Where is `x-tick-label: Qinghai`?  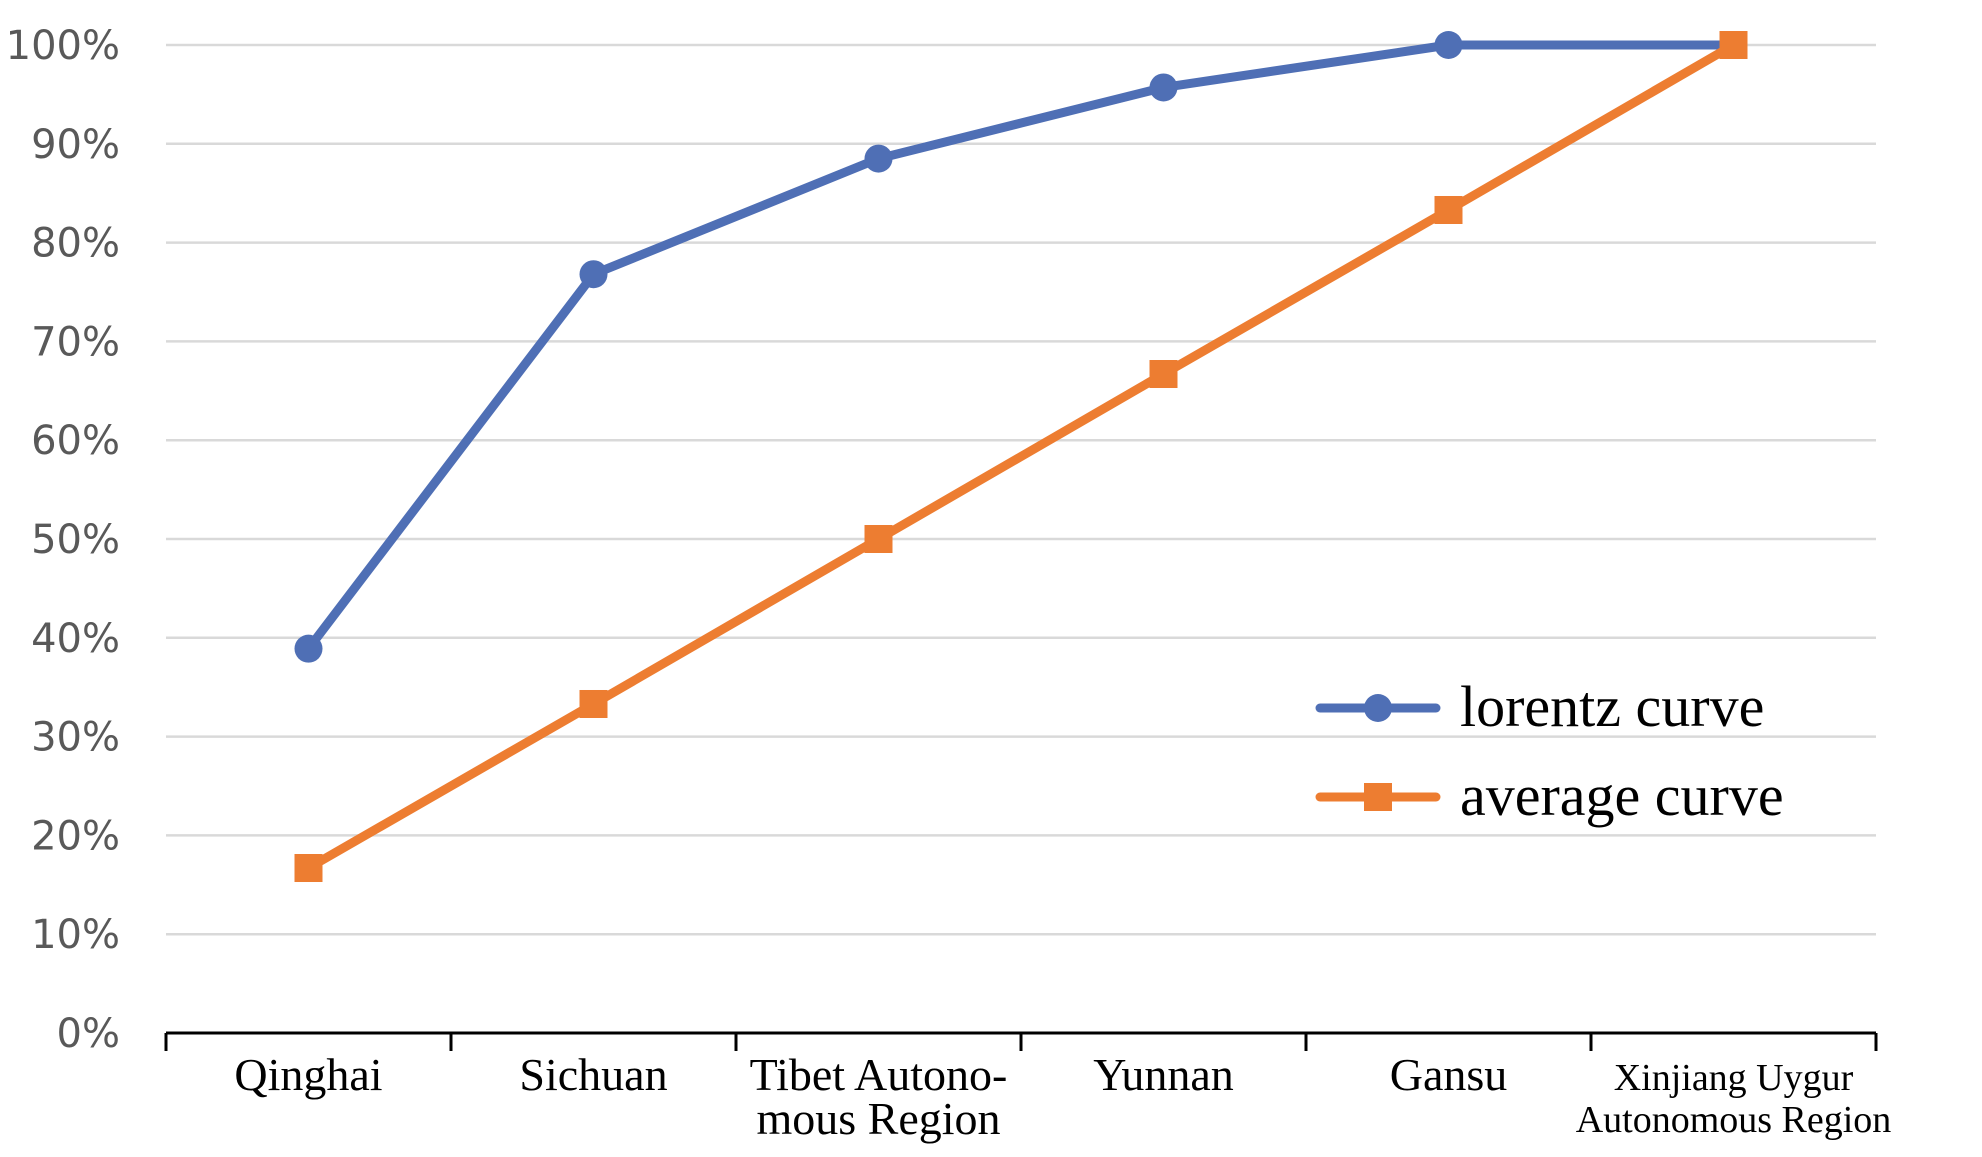
x-tick-label: Qinghai is located at coordinates (308, 1074).